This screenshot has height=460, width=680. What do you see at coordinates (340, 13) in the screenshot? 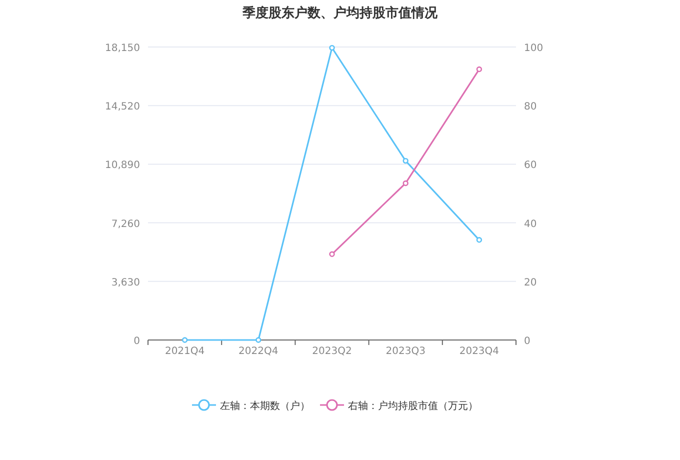
I see `chart-title: 季度股东户数、户均持股市值情况` at bounding box center [340, 13].